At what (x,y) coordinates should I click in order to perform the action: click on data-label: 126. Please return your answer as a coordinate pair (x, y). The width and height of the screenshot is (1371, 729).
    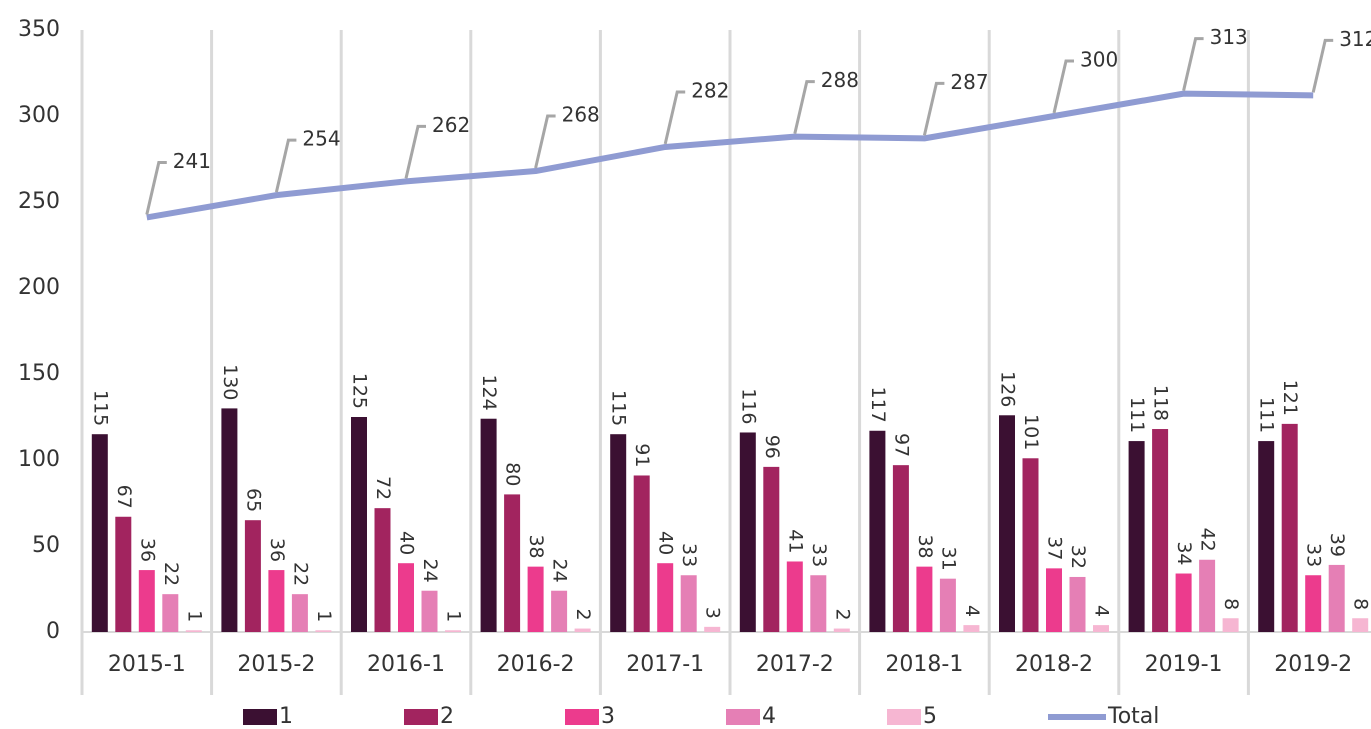
    Looking at the image, I should click on (1008, 389).